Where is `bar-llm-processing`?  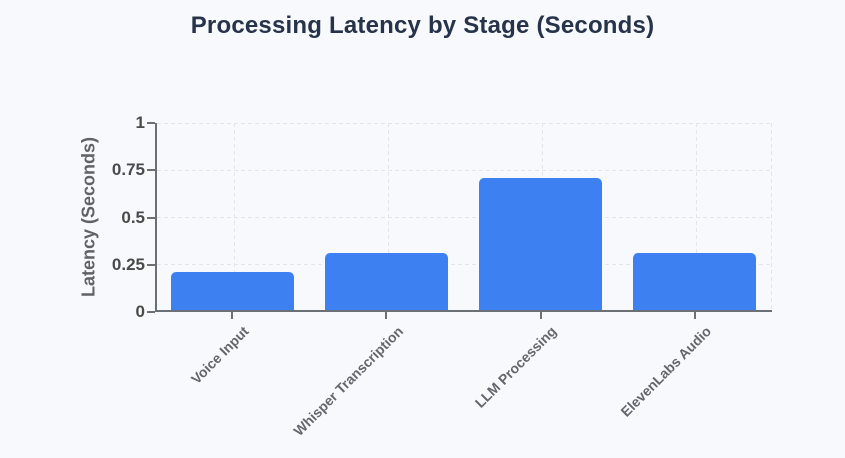
bar-llm-processing is located at coordinates (541, 244).